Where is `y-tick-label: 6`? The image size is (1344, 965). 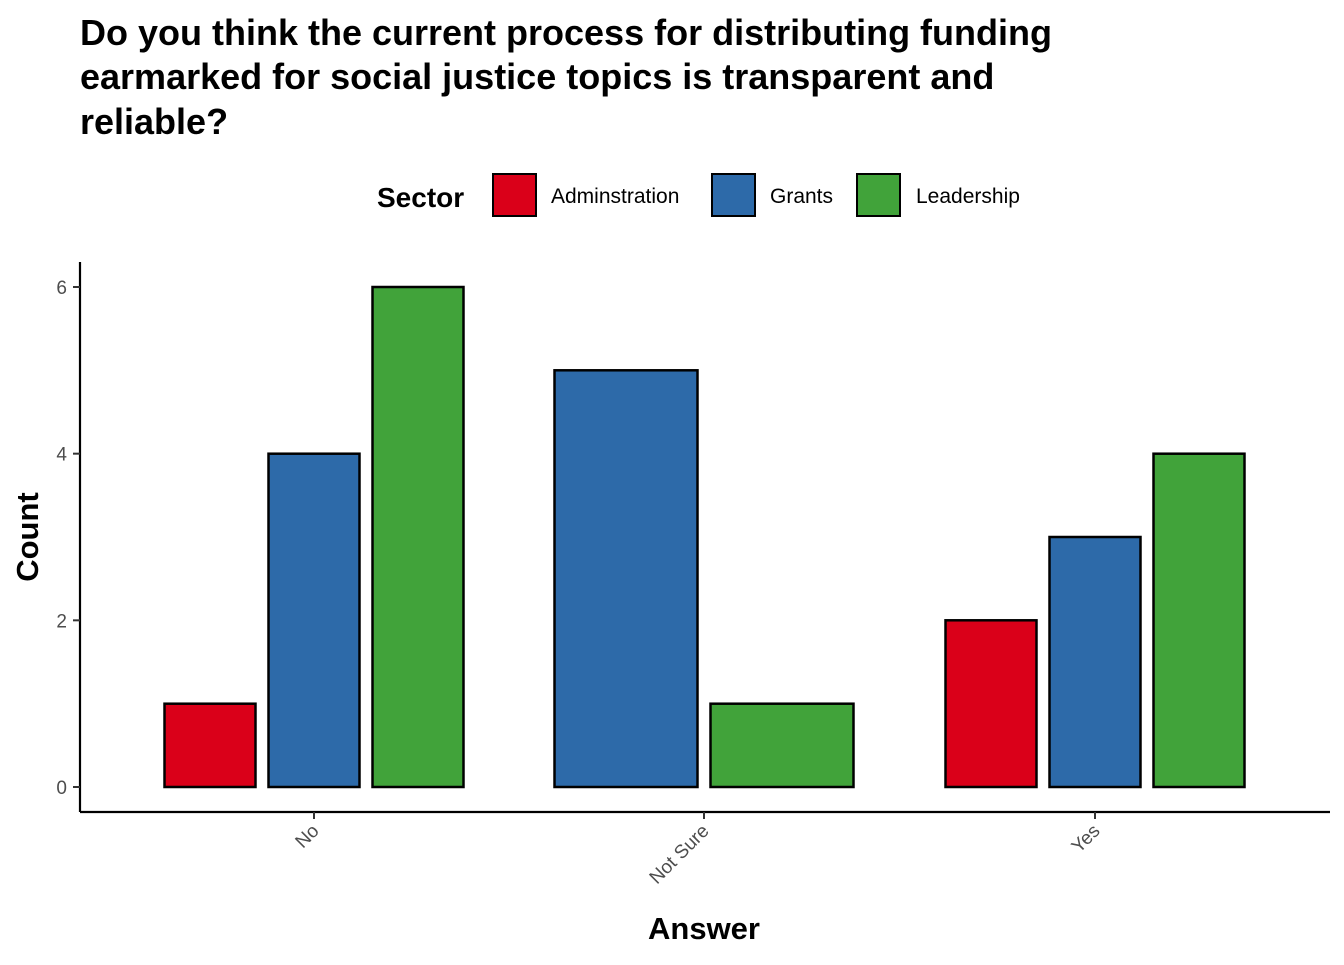 y-tick-label: 6 is located at coordinates (61, 288).